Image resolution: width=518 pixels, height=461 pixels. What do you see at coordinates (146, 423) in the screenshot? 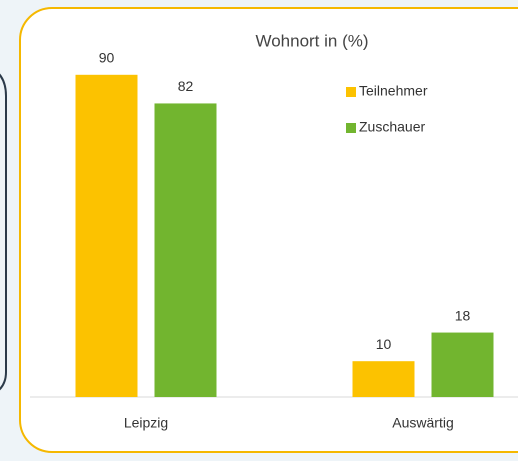
I see `x-tick-label: Leipzig` at bounding box center [146, 423].